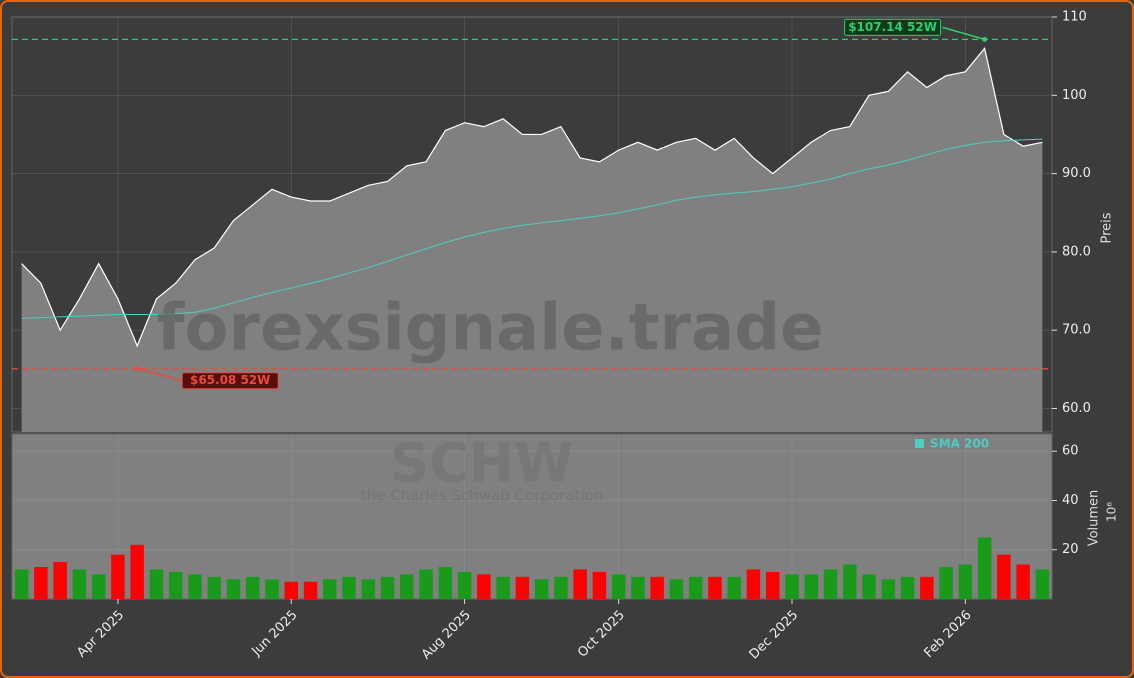 This screenshot has height=678, width=1134. What do you see at coordinates (446, 635) in the screenshot?
I see `x-tick-label: Aug 2025` at bounding box center [446, 635].